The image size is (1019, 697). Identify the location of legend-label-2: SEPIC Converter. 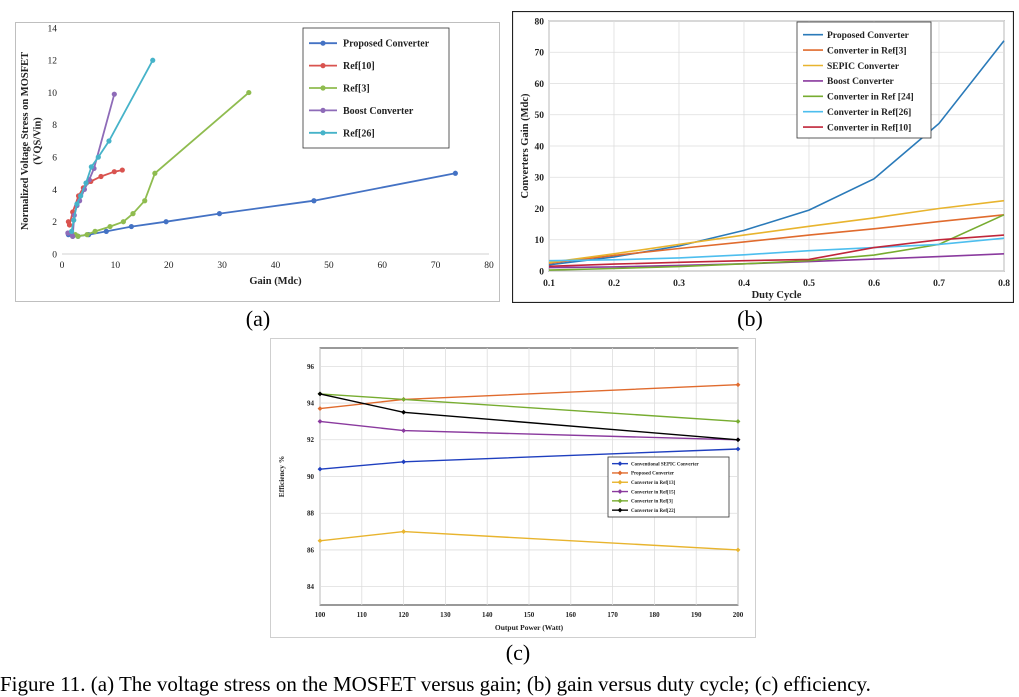
(863, 67).